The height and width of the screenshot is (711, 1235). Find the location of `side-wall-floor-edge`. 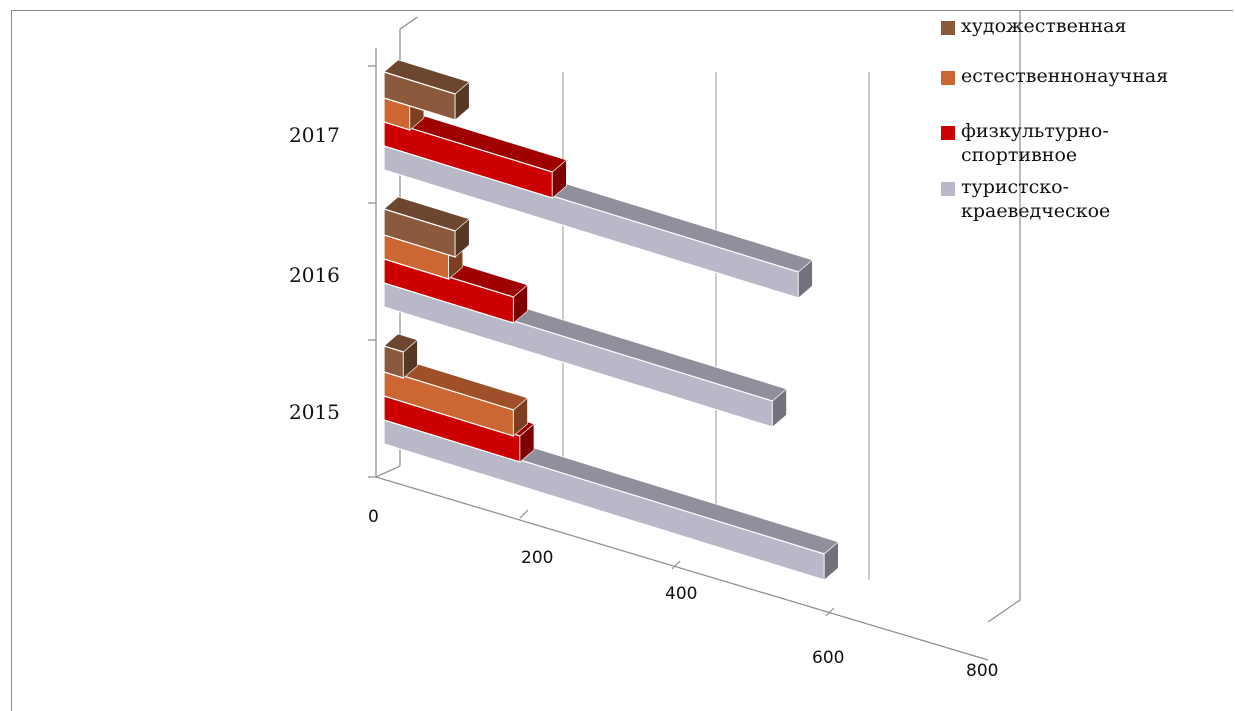

side-wall-floor-edge is located at coordinates (1004, 611).